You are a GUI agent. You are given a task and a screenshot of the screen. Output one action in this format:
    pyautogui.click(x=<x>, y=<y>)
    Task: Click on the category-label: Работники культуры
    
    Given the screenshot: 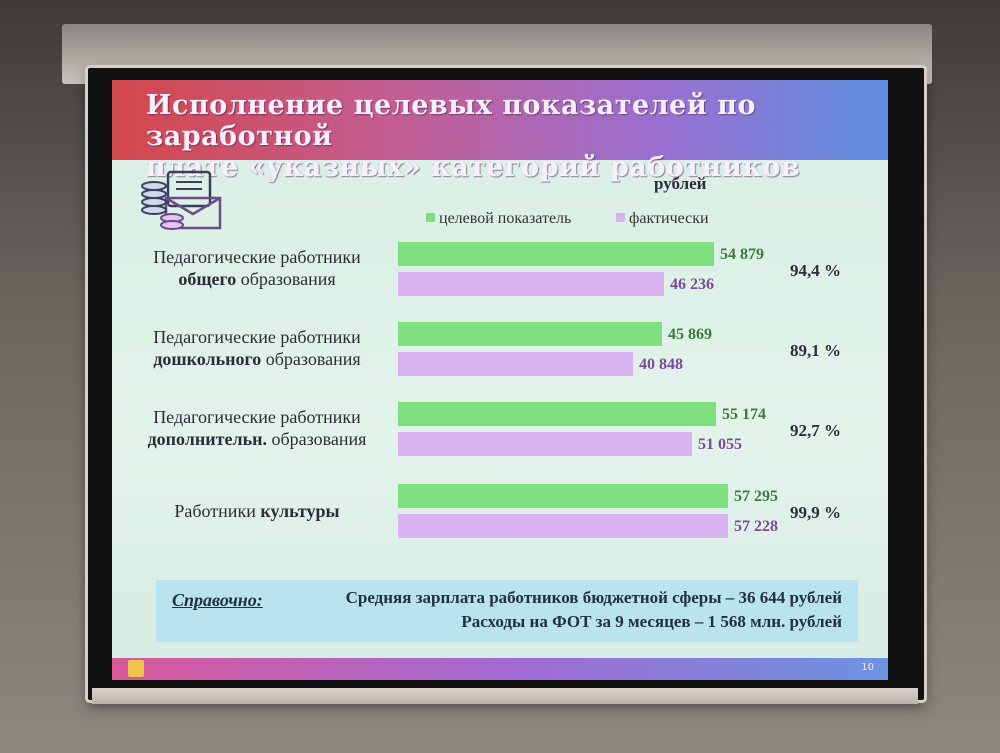 What is the action you would take?
    pyautogui.click(x=257, y=511)
    